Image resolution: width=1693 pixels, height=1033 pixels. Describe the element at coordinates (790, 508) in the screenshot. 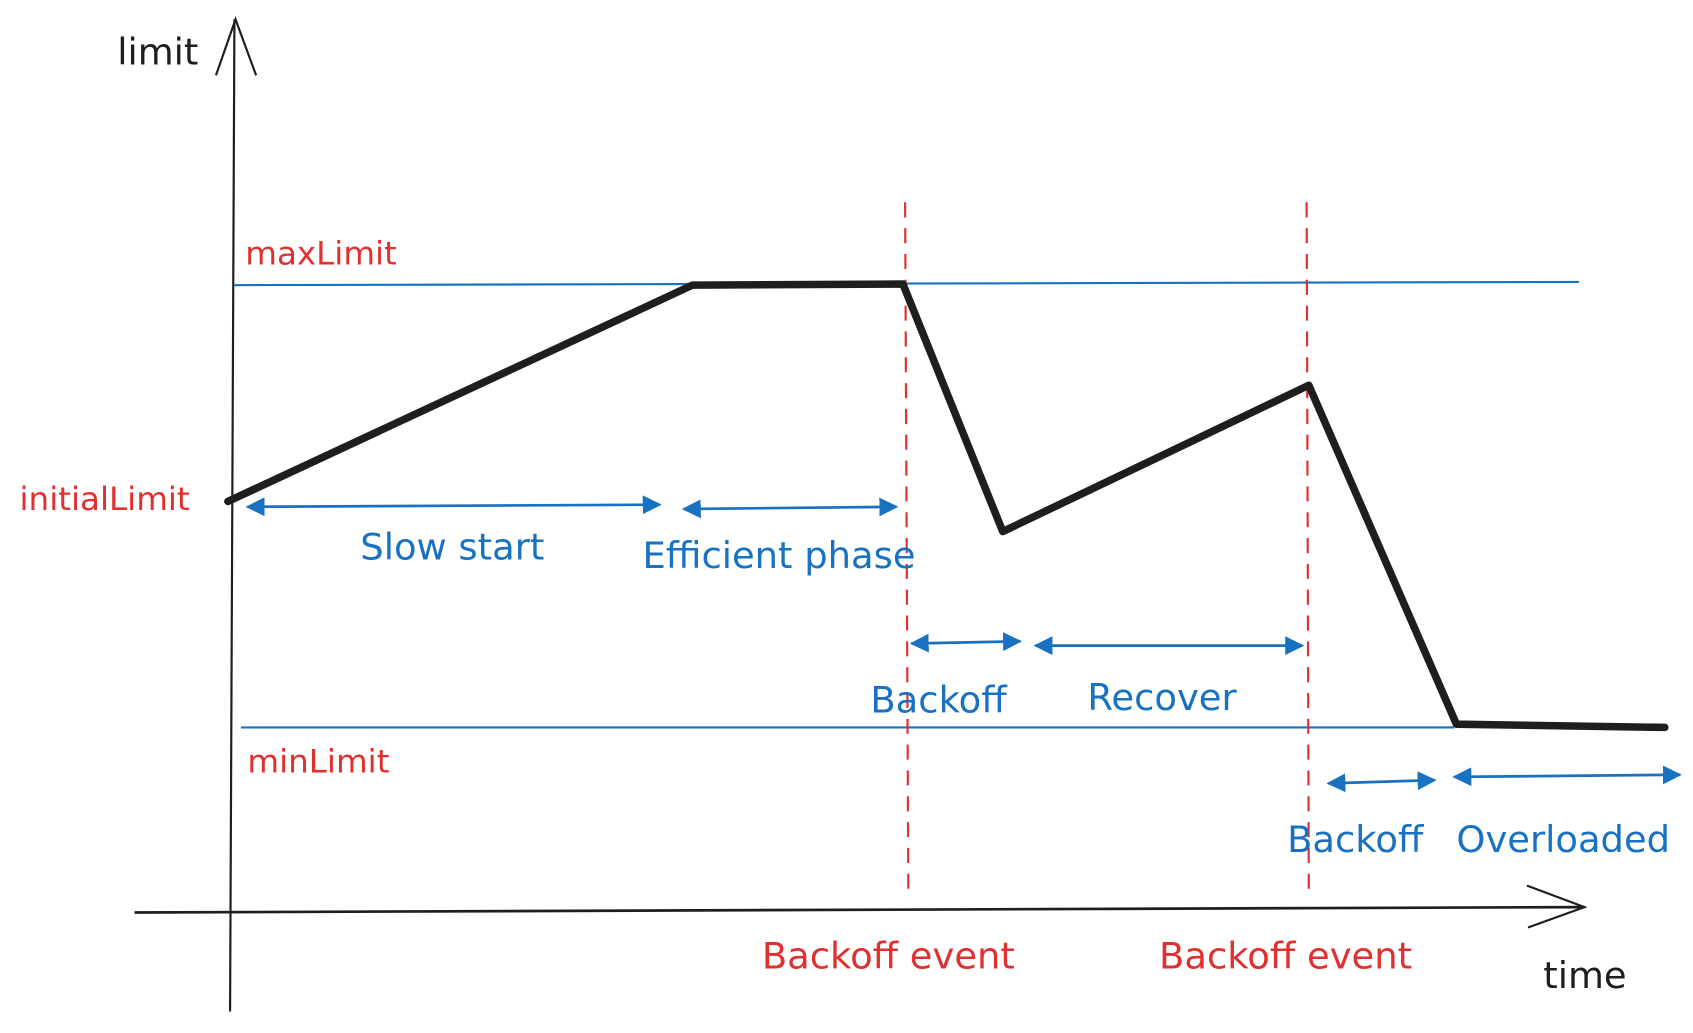

I see `phase-arrow-efficient` at that location.